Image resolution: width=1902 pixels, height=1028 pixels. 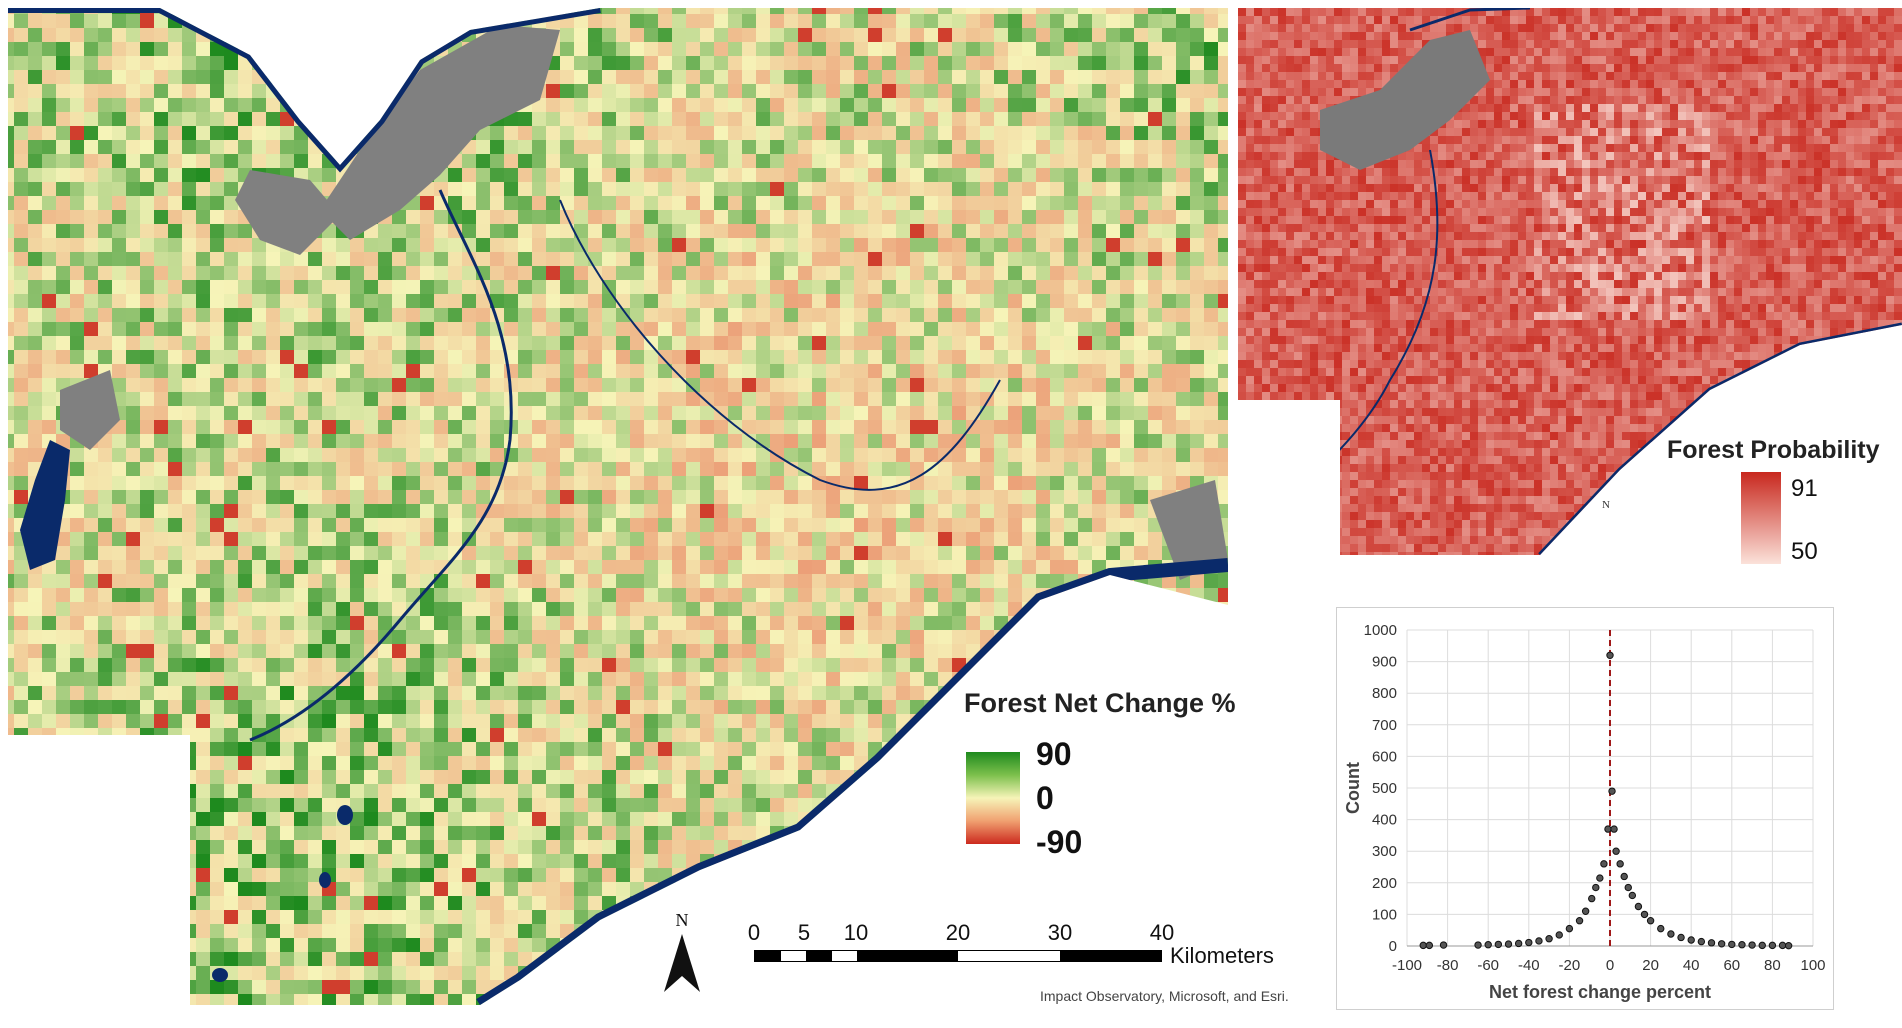 What do you see at coordinates (1448, 965) in the screenshot?
I see `x-tick-label: -80` at bounding box center [1448, 965].